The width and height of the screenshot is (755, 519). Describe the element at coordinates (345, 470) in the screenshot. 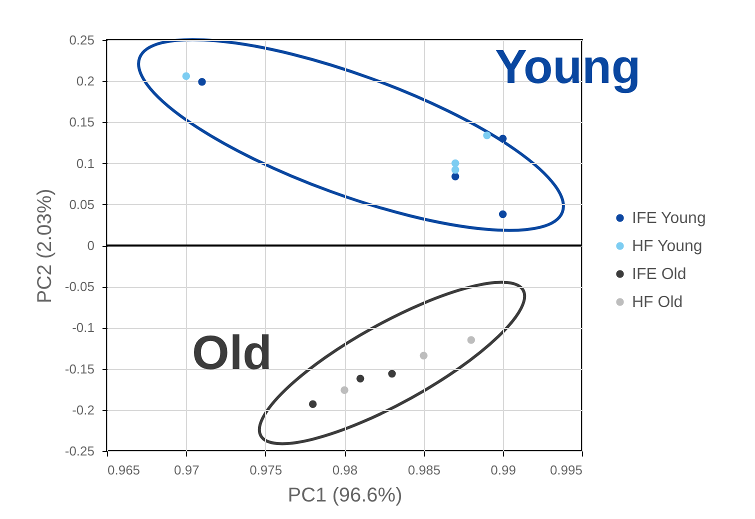

I see `x-tick-label: 0.98` at that location.